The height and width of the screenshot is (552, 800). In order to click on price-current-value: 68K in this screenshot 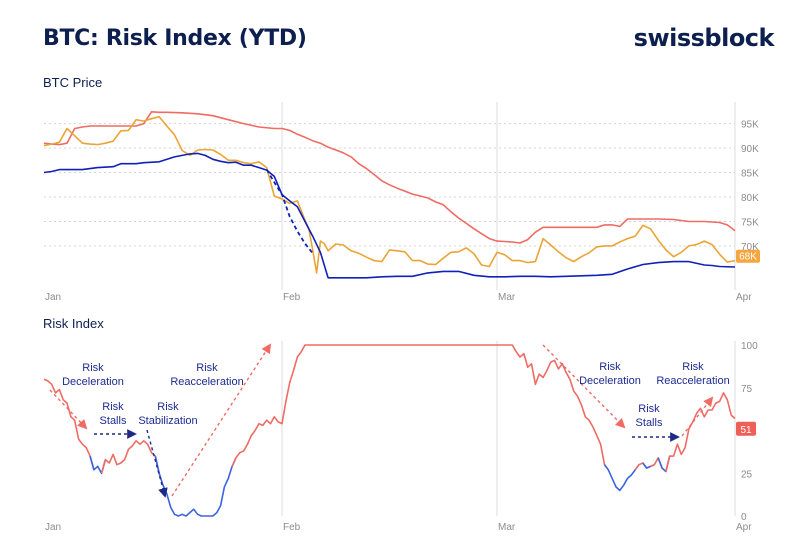, I will do `click(748, 257)`.